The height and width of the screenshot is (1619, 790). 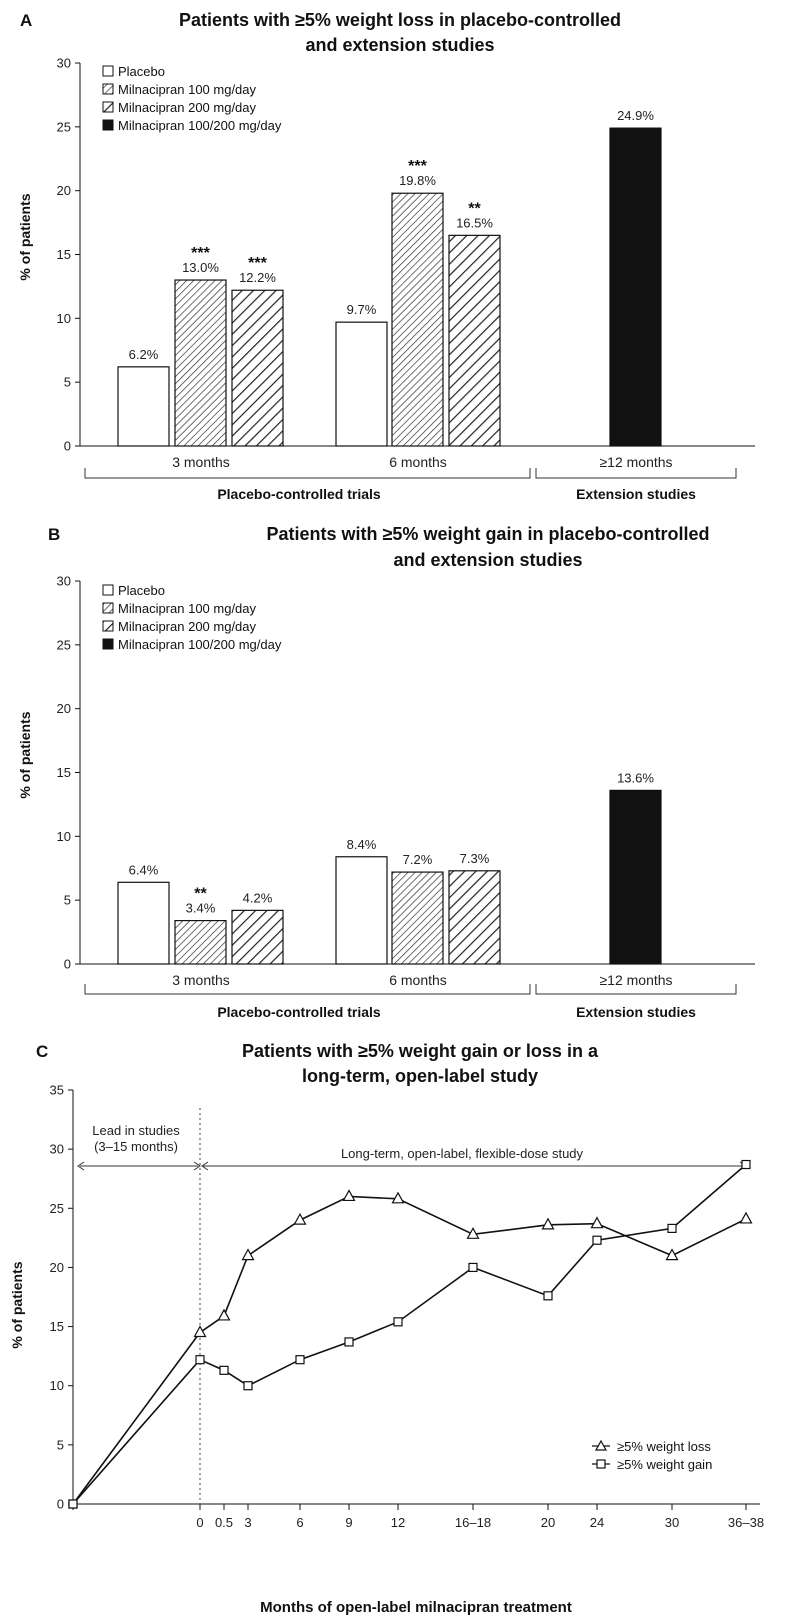 I want to click on panel-b-bracket-label-placebo: Placebo-controlled trials, so click(x=299, y=1012).